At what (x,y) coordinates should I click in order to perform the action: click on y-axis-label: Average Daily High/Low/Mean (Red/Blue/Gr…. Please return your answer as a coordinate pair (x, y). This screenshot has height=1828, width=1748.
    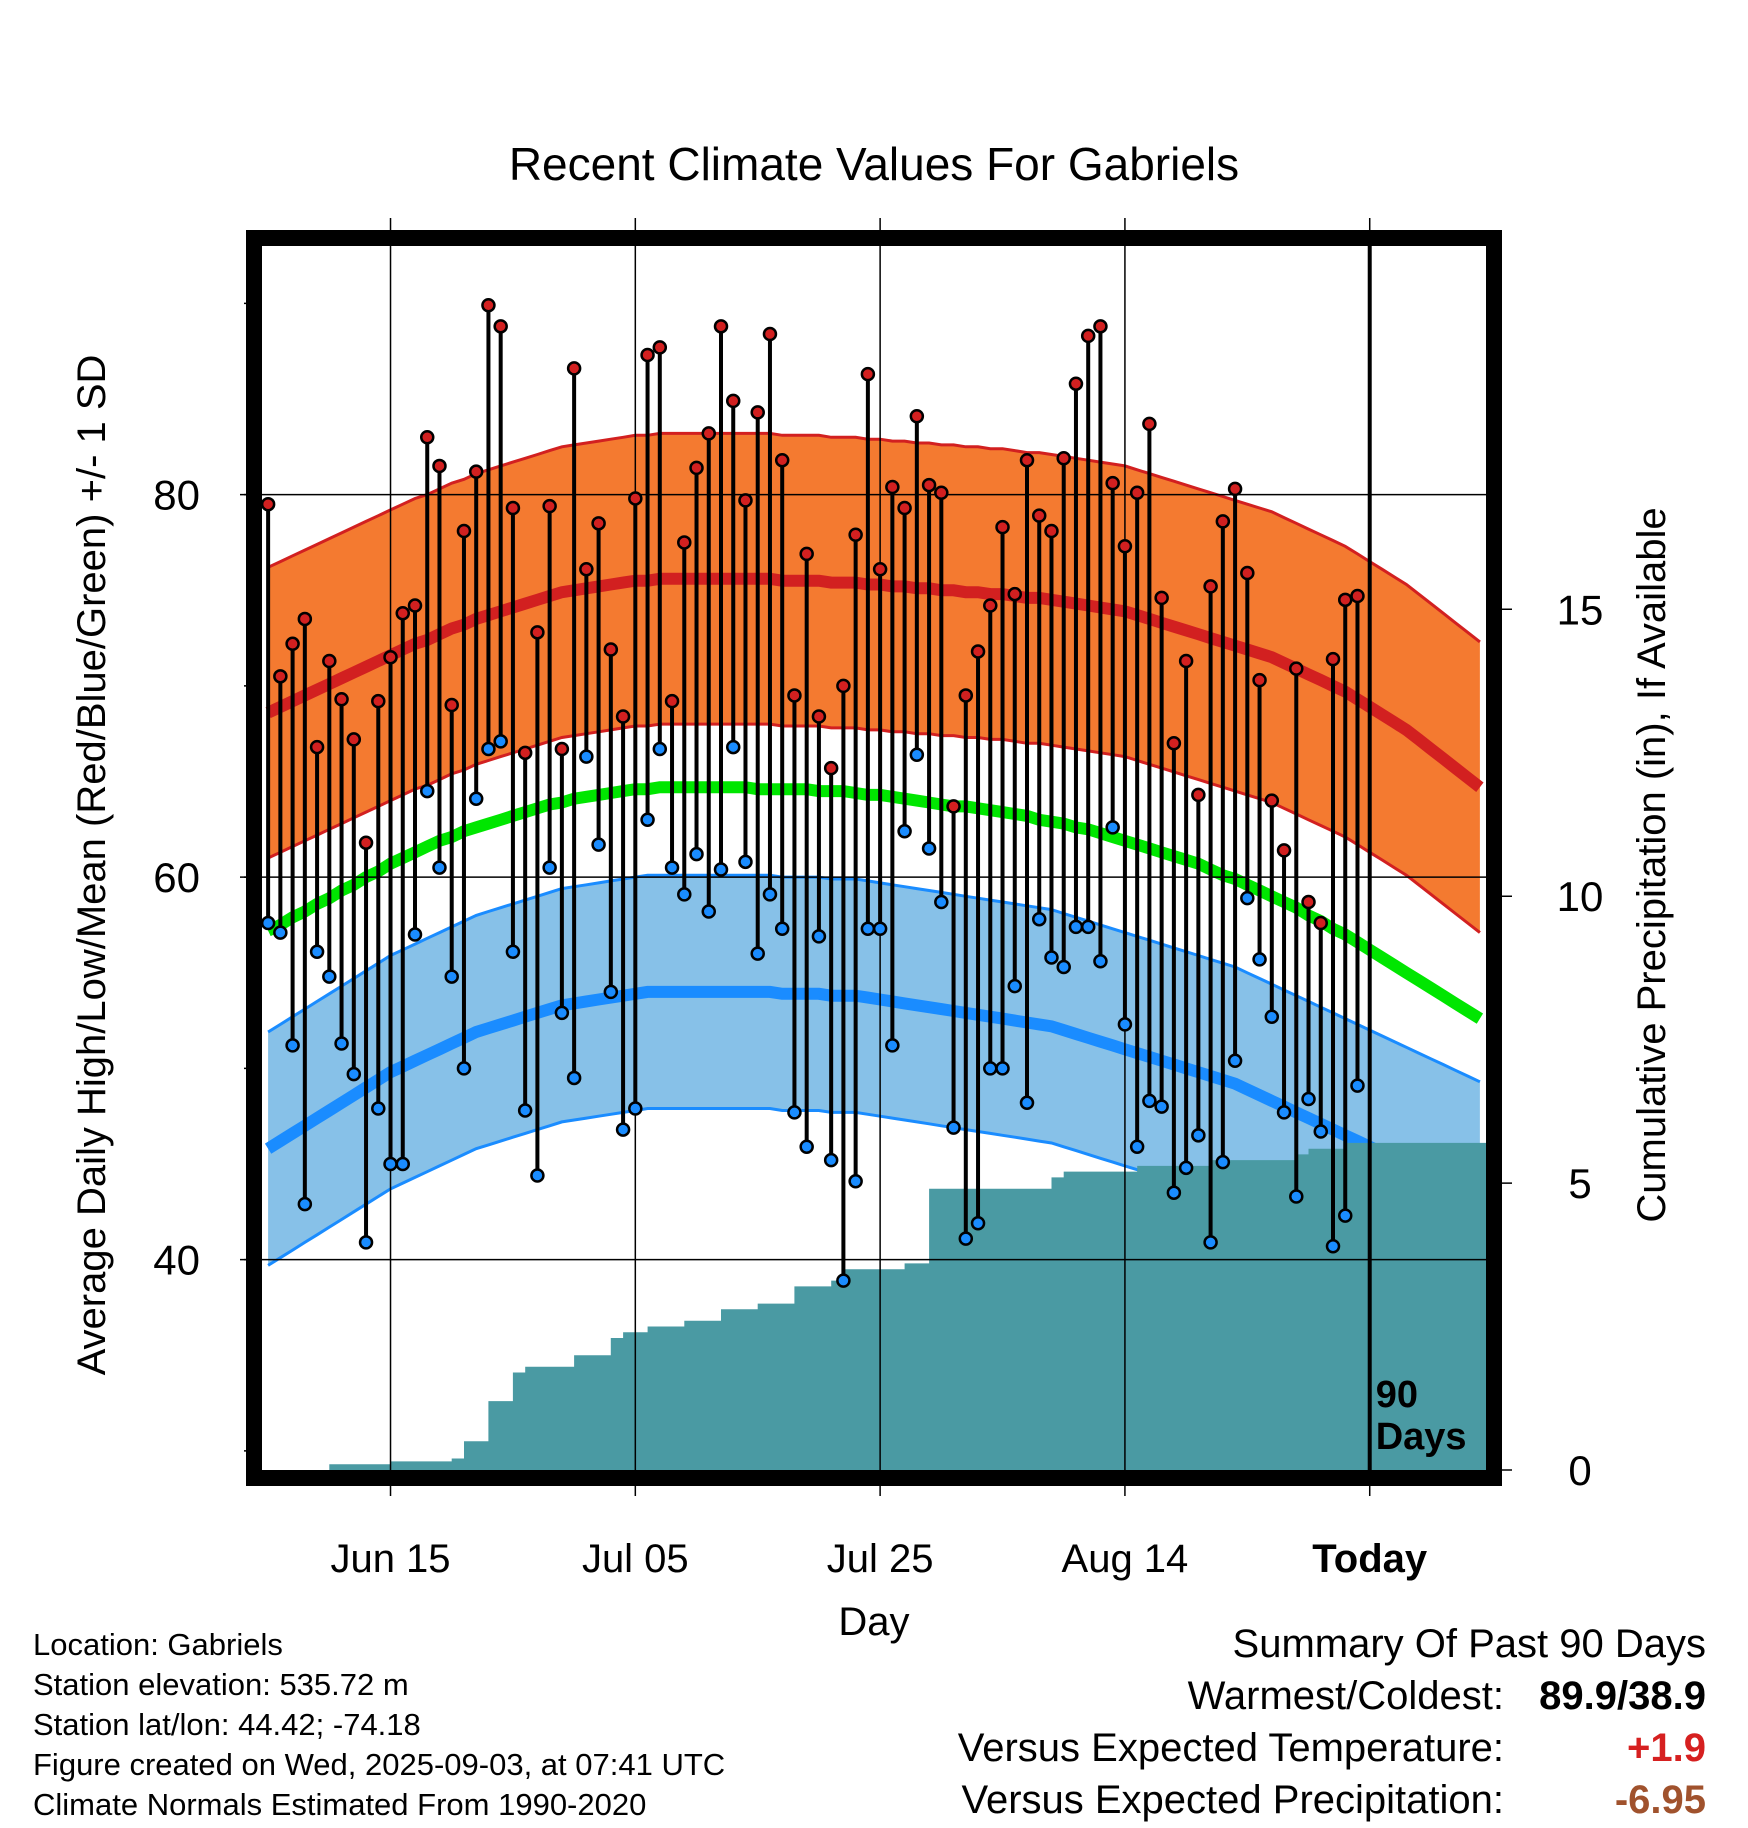
    Looking at the image, I should click on (92, 865).